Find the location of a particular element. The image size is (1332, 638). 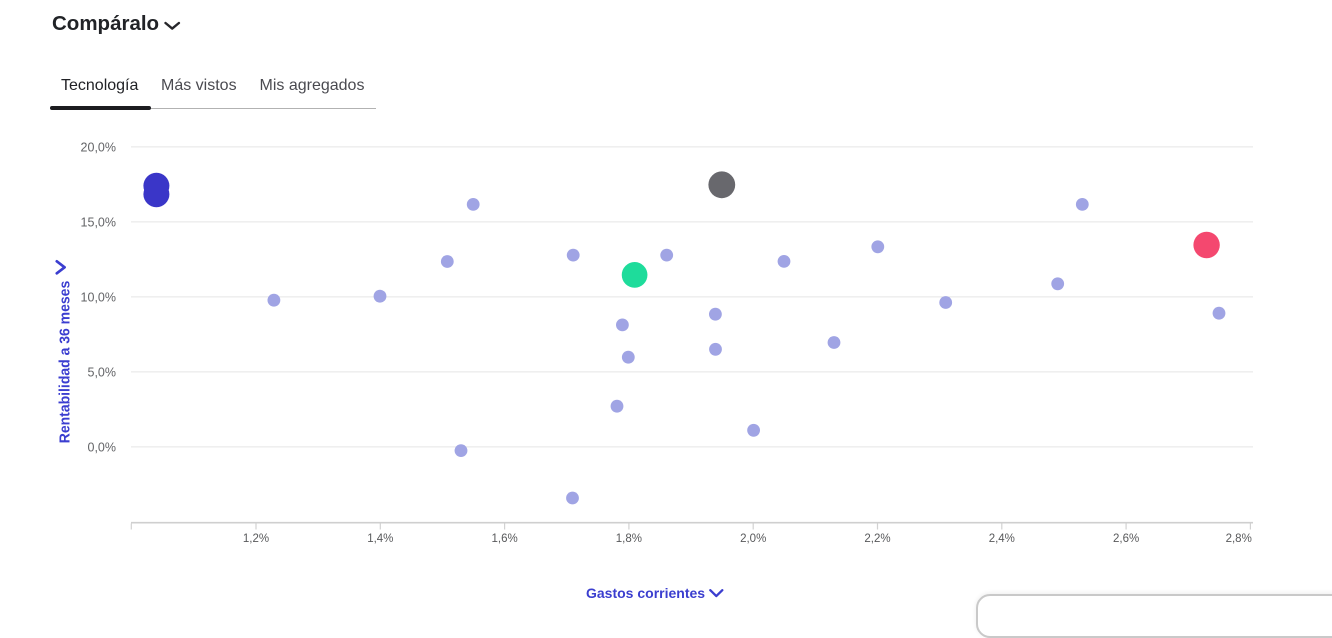

svg-text: 2,4% is located at coordinates (1002, 539).